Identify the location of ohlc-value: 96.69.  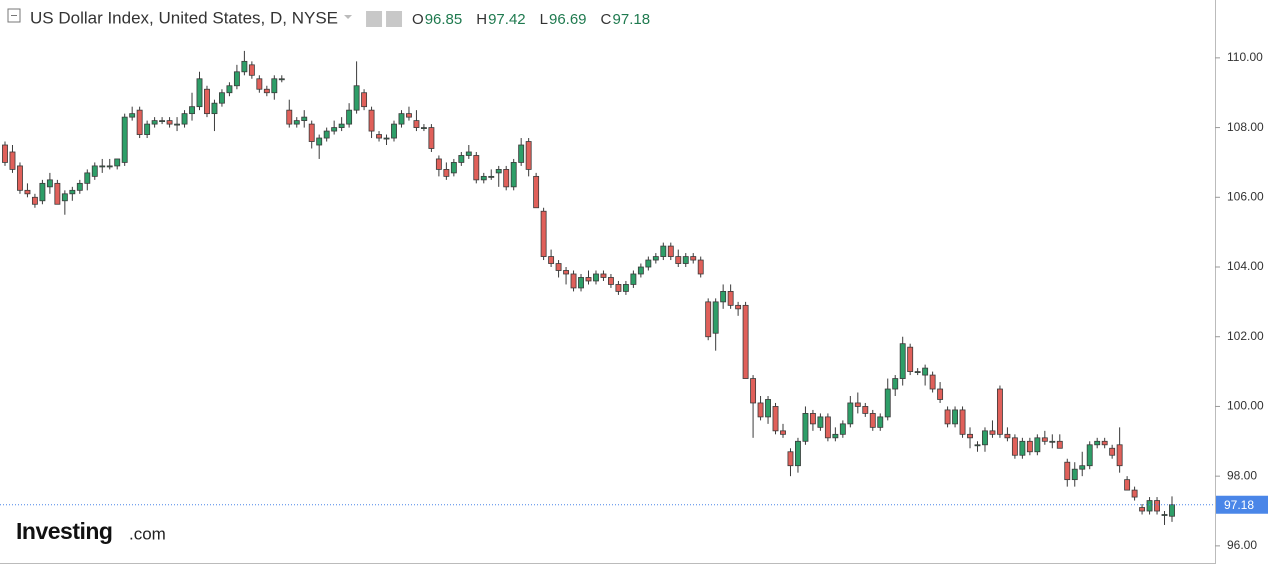
(568, 19).